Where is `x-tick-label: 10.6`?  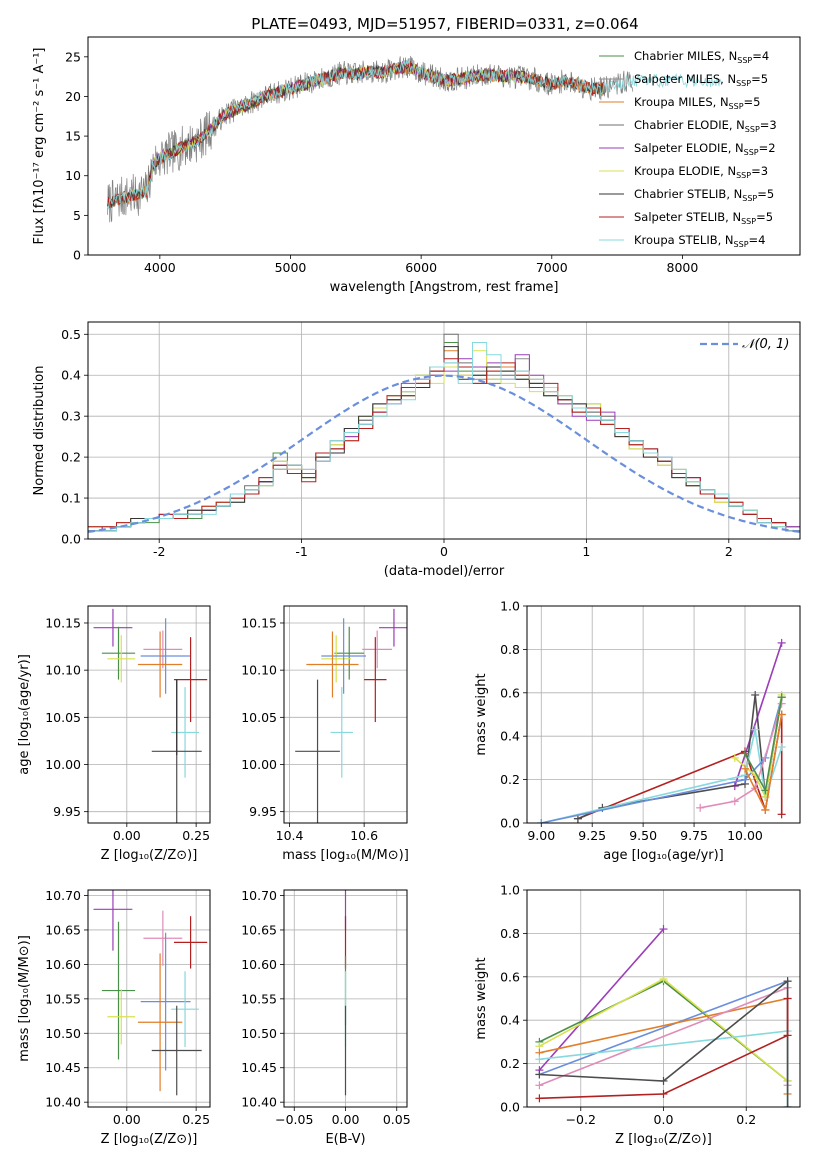
x-tick-label: 10.6 is located at coordinates (364, 835).